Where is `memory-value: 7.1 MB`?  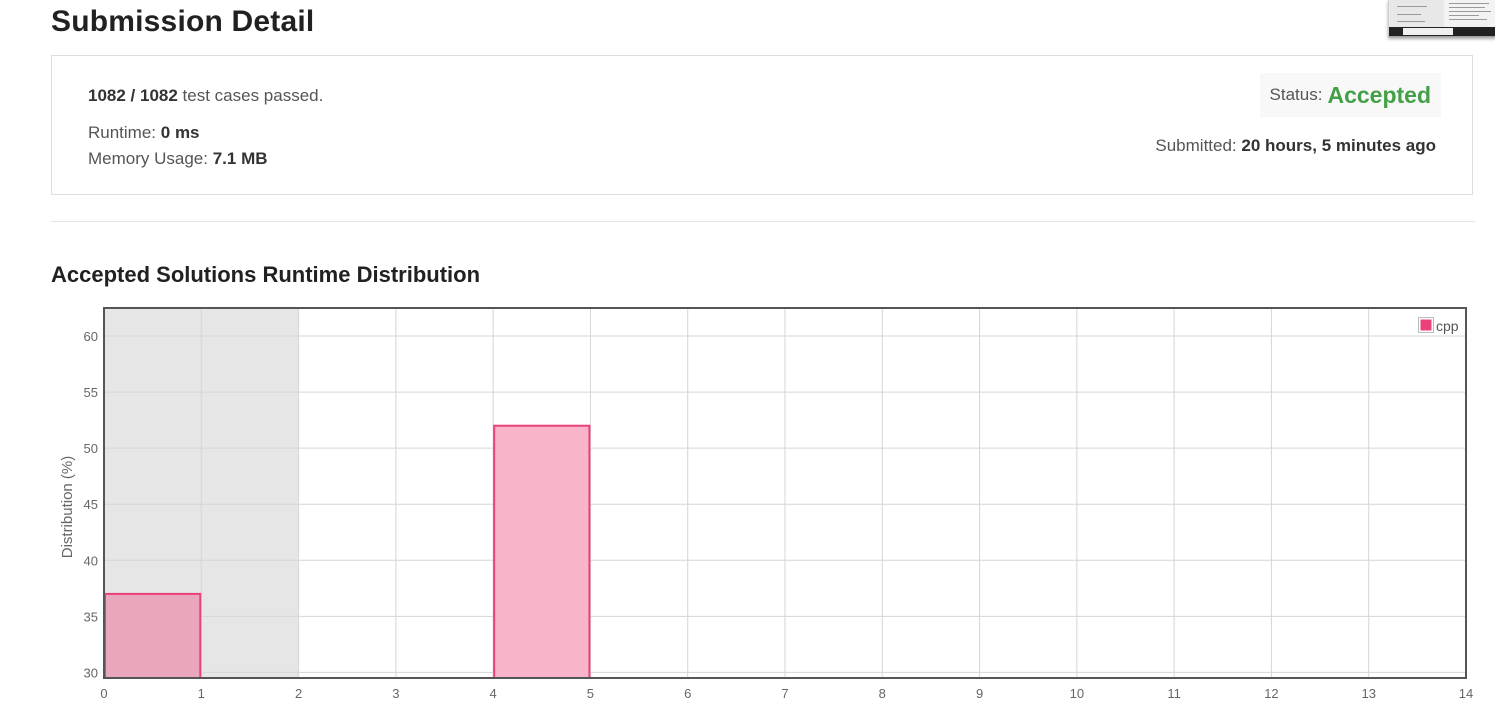 memory-value: 7.1 MB is located at coordinates (240, 158).